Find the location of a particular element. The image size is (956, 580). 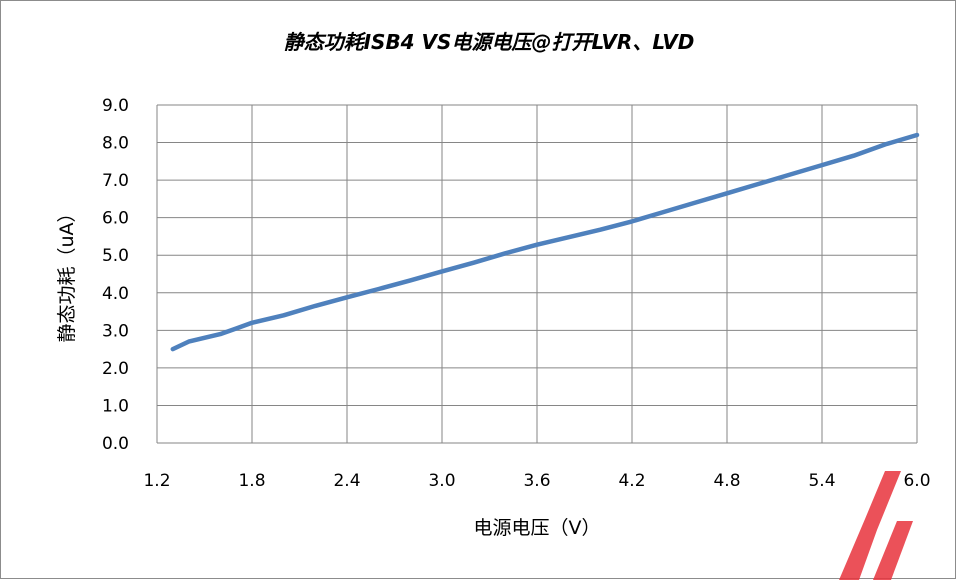

x-tick-label: 5.4 is located at coordinates (821, 481).